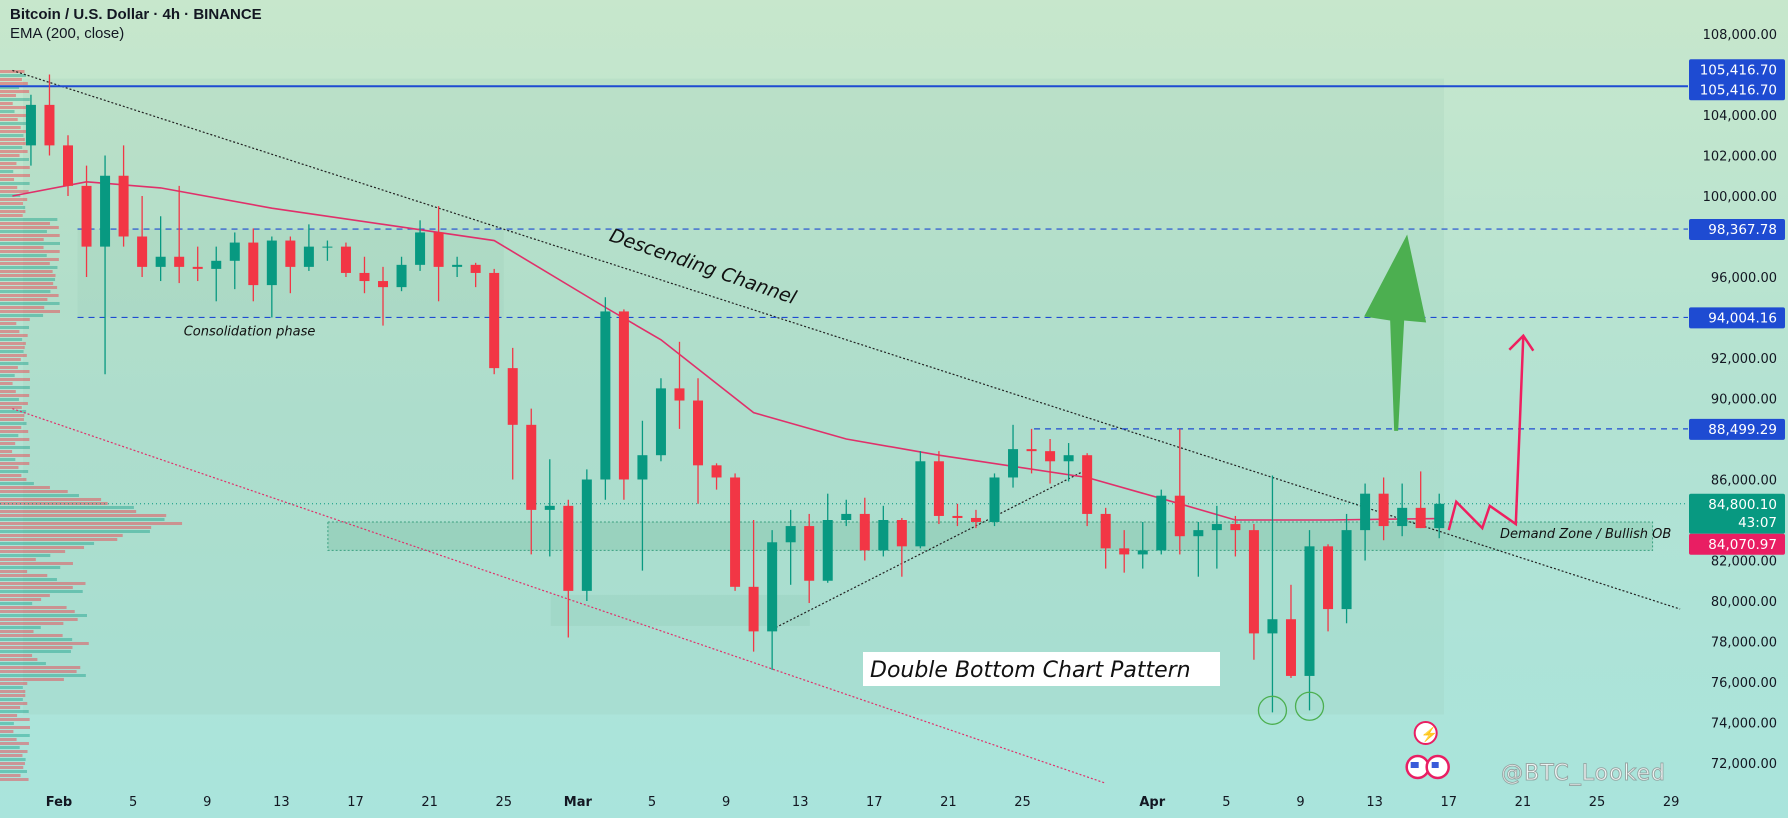 The height and width of the screenshot is (818, 1788). I want to click on lightning-event-icon, so click(1425, 733).